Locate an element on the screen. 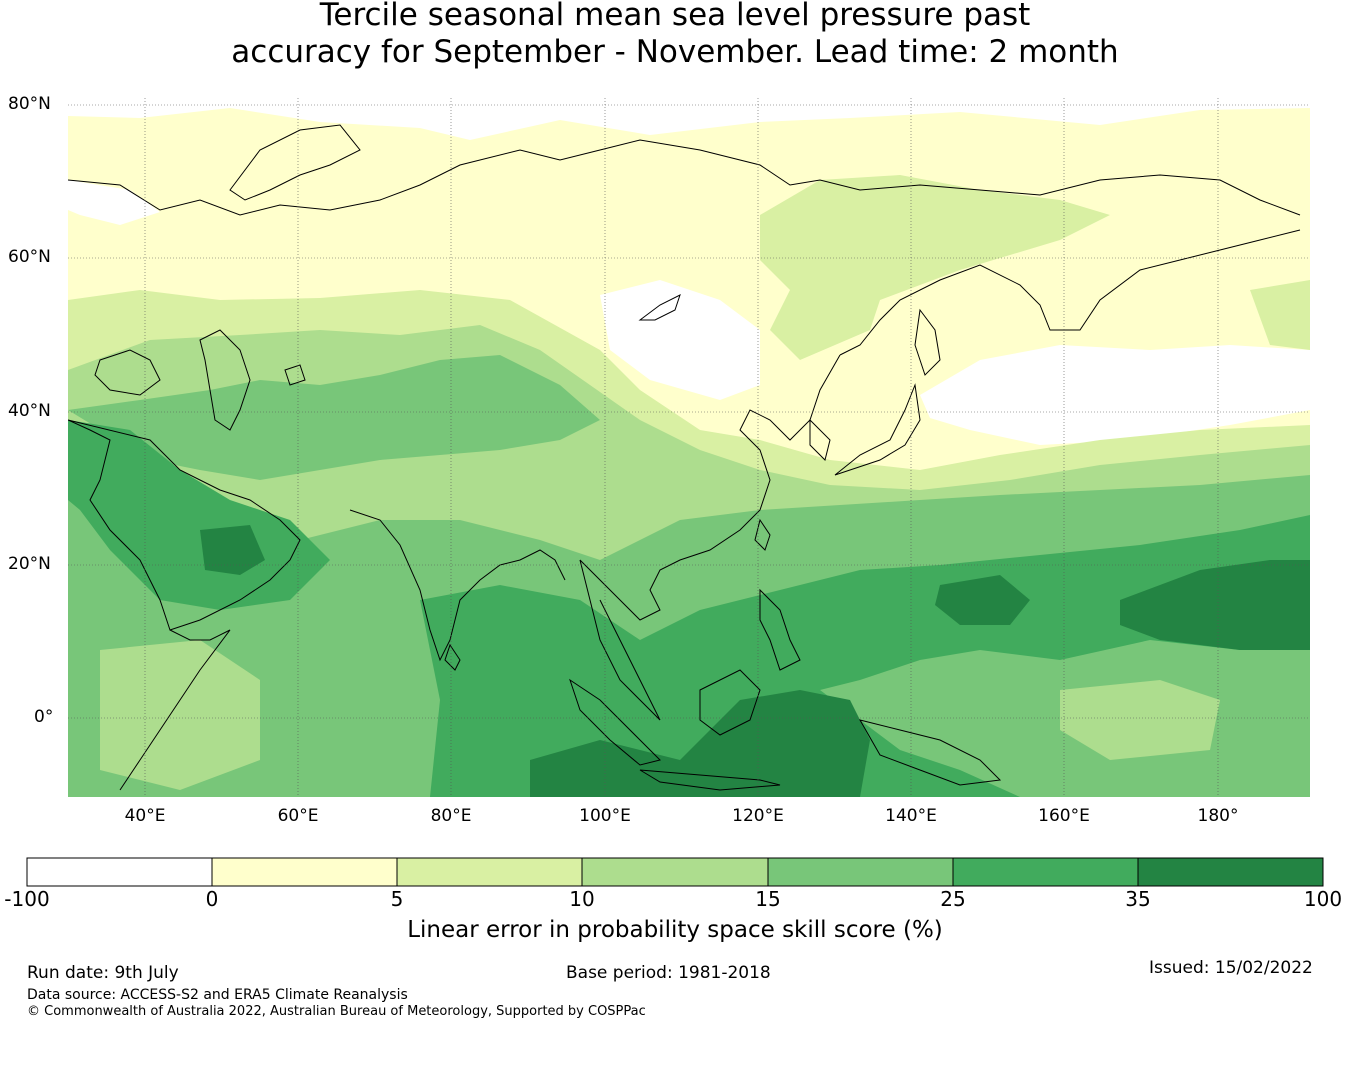  base-period: Base period: 1981-2018 is located at coordinates (668, 973).